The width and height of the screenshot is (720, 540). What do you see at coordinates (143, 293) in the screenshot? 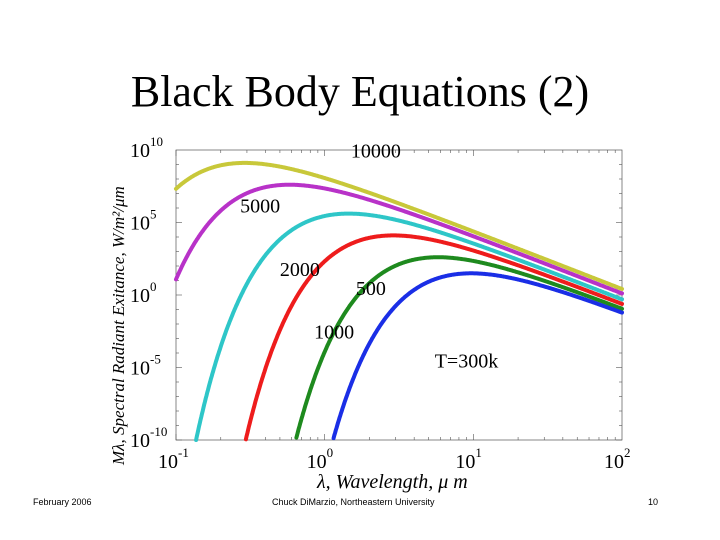
I see `y-tick-label: 10⁰` at bounding box center [143, 293].